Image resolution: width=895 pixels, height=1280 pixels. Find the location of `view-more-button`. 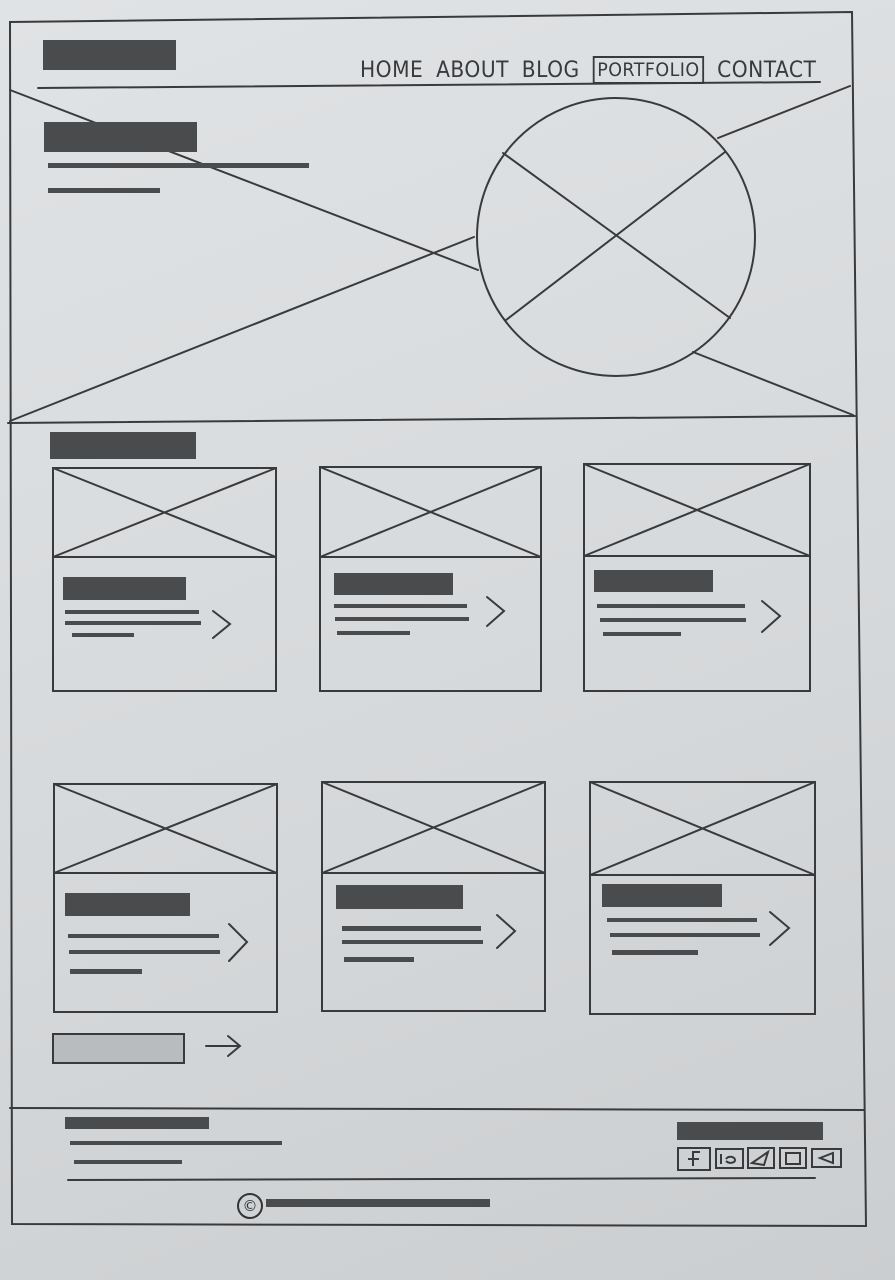

view-more-button is located at coordinates (118, 1048).